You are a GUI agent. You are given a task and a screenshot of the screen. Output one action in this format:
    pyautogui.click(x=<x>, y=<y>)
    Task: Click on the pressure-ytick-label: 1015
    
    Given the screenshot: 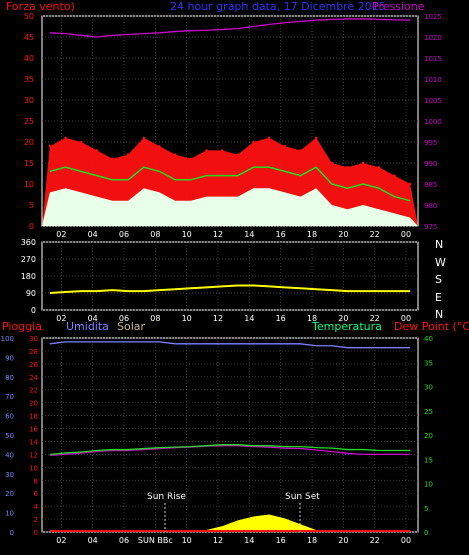 What is the action you would take?
    pyautogui.click(x=433, y=59)
    